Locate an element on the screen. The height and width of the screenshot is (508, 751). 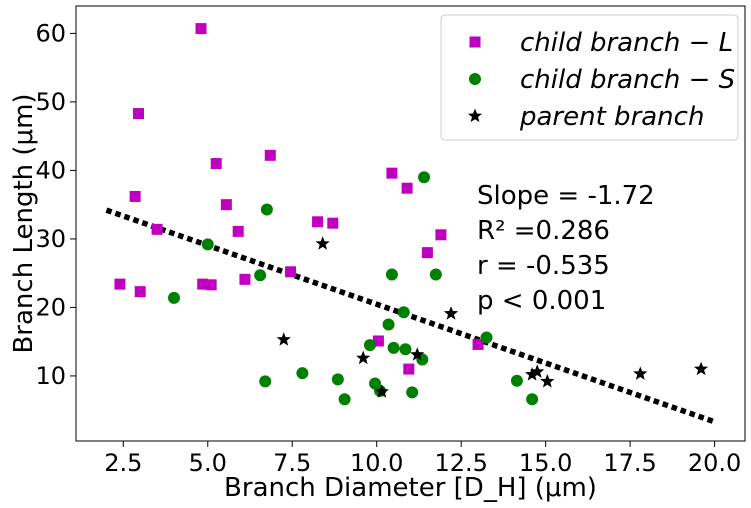
y-tick-label: 50 is located at coordinates (50, 102).